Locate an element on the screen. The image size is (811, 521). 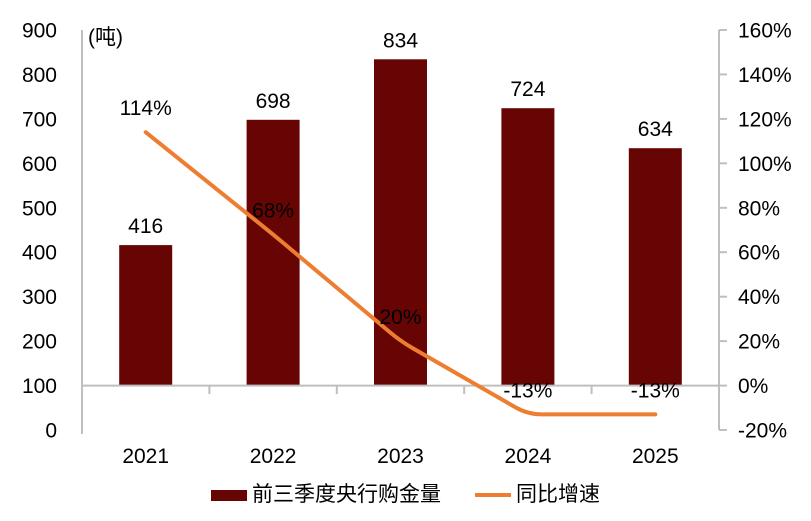
line-point-label: 20% is located at coordinates (400, 317).